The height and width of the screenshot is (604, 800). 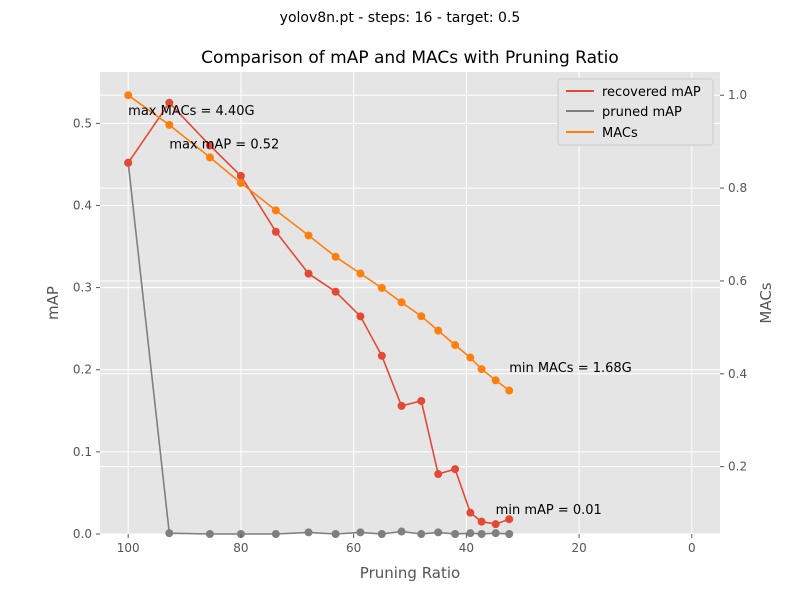 What do you see at coordinates (353, 548) in the screenshot?
I see `x-tick-label: 60` at bounding box center [353, 548].